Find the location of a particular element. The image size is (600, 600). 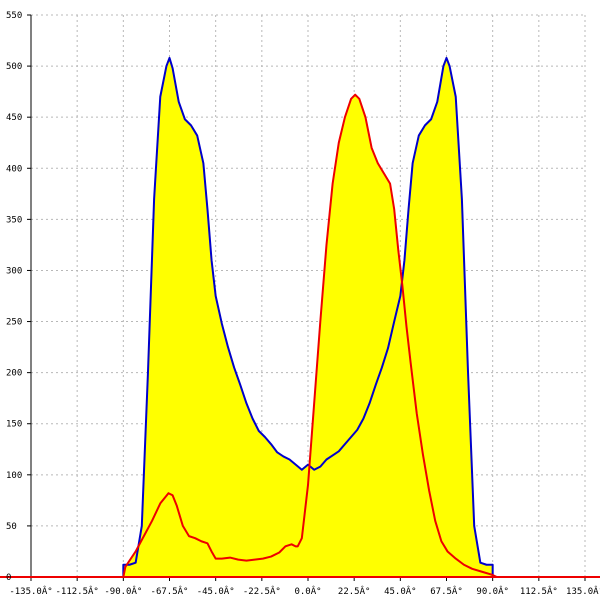

x-tick-label: 90.0Â° is located at coordinates (492, 591).